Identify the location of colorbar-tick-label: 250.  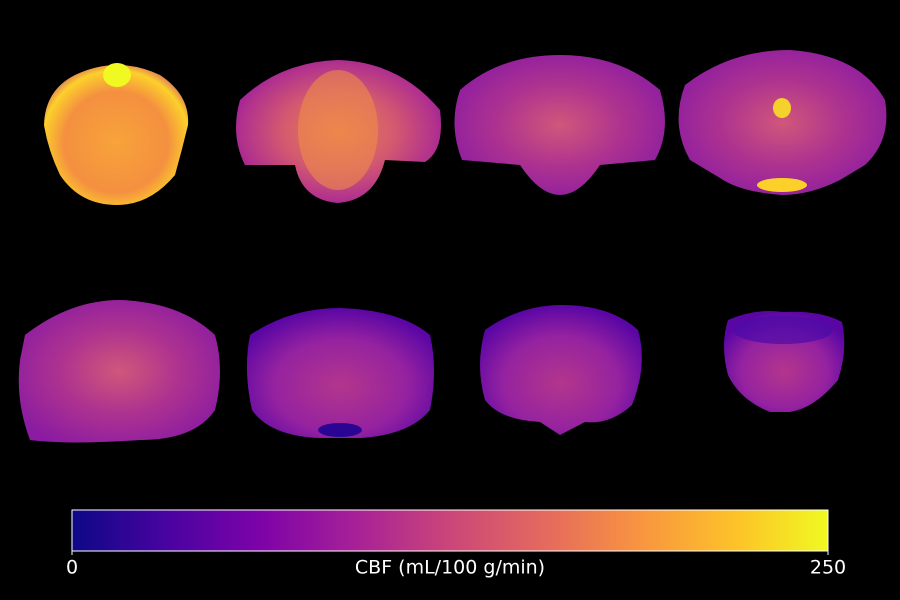
(828, 568).